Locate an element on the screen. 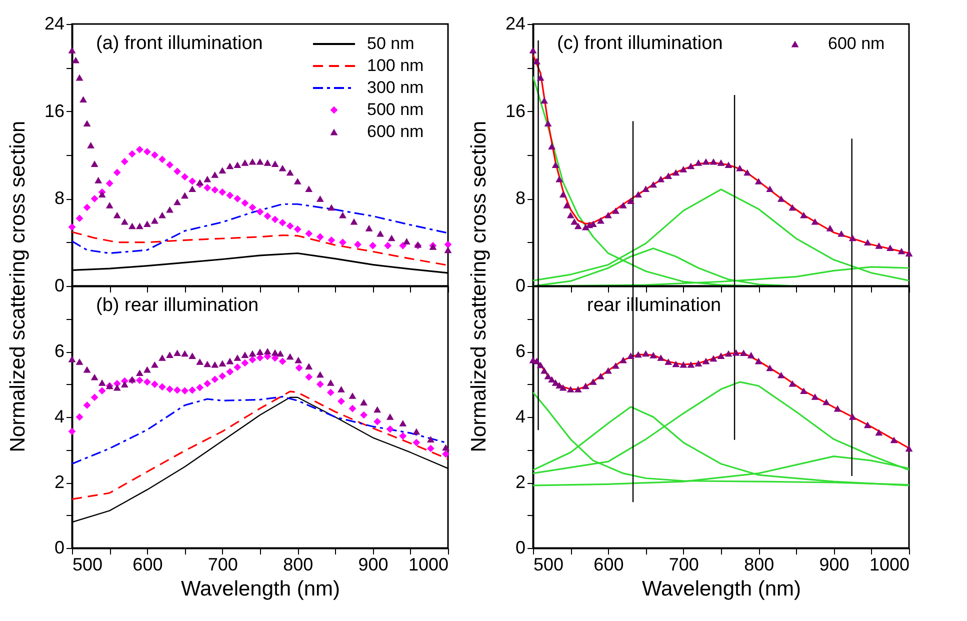 Image resolution: width=967 pixels, height=621 pixels. annotation: (a) front illumination is located at coordinates (179, 43).